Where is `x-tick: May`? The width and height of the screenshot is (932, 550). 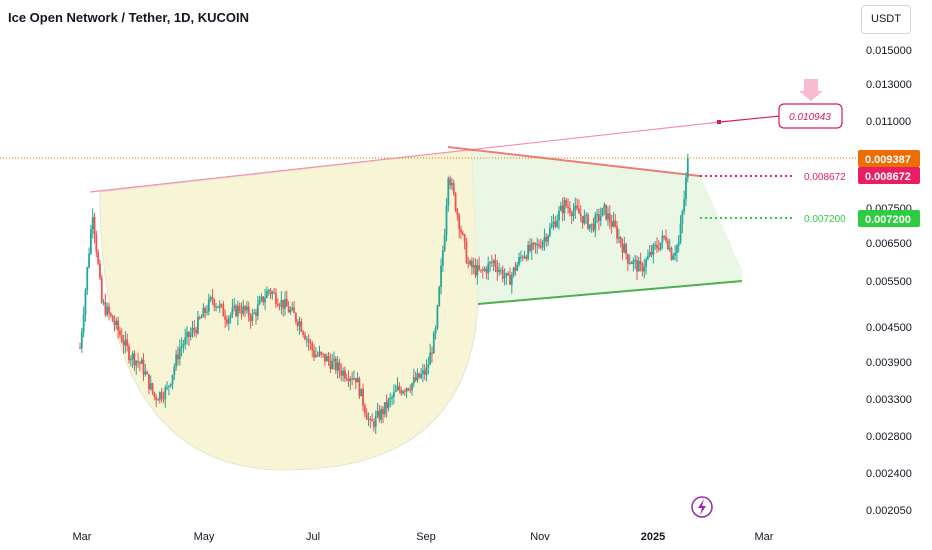
x-tick: May is located at coordinates (204, 537).